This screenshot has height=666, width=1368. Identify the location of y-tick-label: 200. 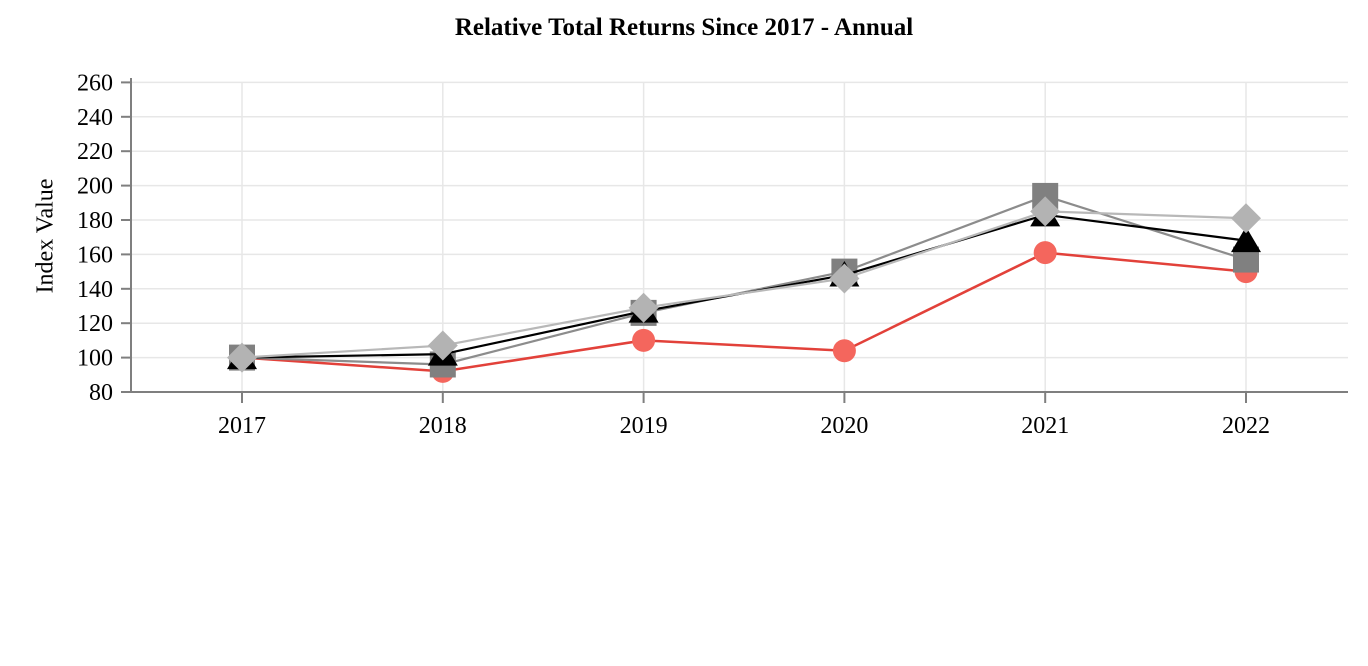
(95, 187).